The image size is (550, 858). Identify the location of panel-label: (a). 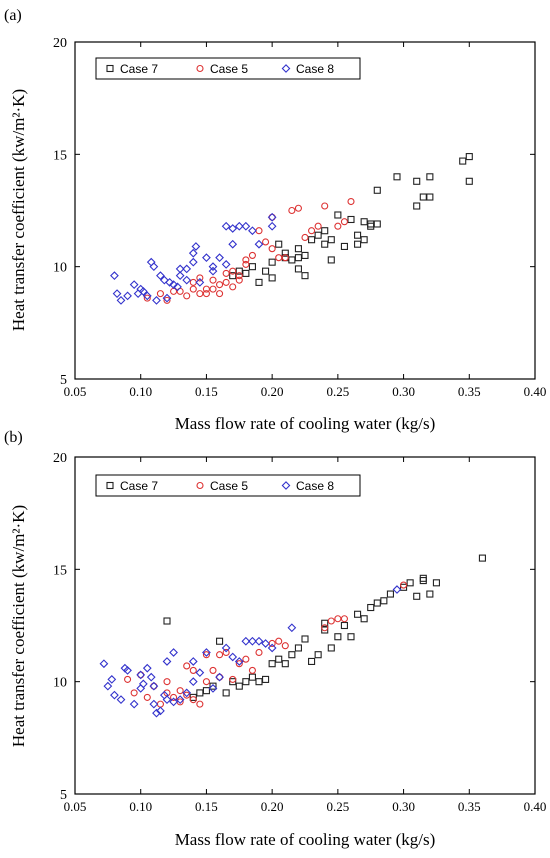
(13, 15).